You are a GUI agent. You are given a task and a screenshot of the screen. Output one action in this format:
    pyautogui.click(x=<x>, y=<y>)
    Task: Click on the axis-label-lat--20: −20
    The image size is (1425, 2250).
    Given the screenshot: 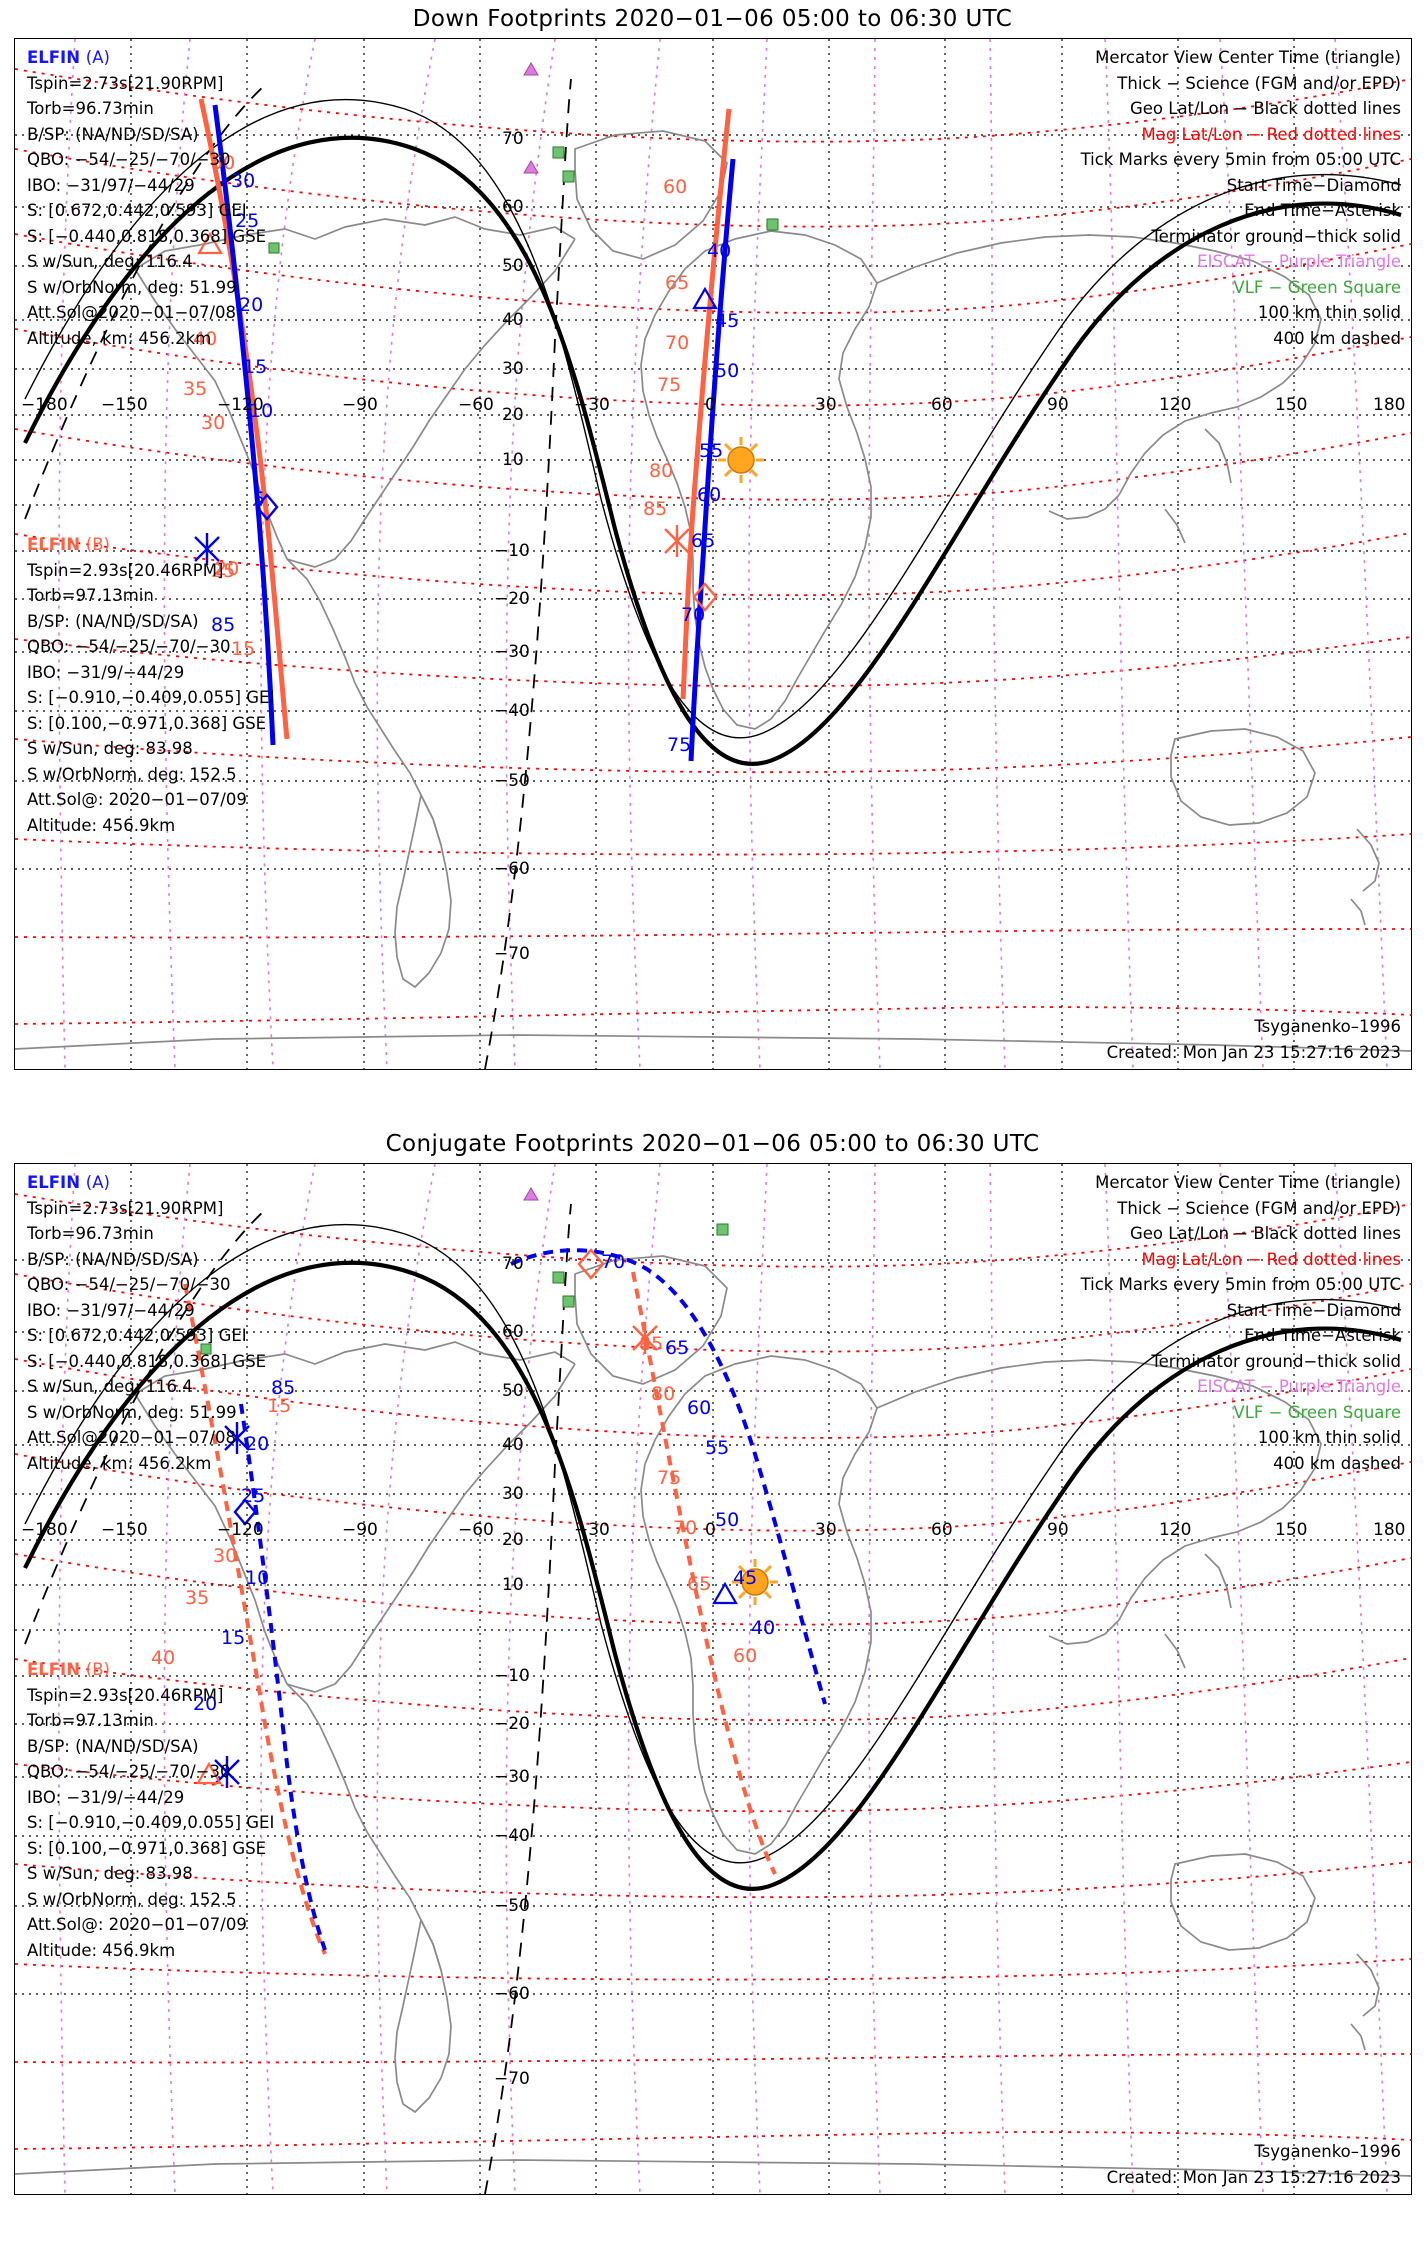 What is the action you would take?
    pyautogui.click(x=512, y=599)
    